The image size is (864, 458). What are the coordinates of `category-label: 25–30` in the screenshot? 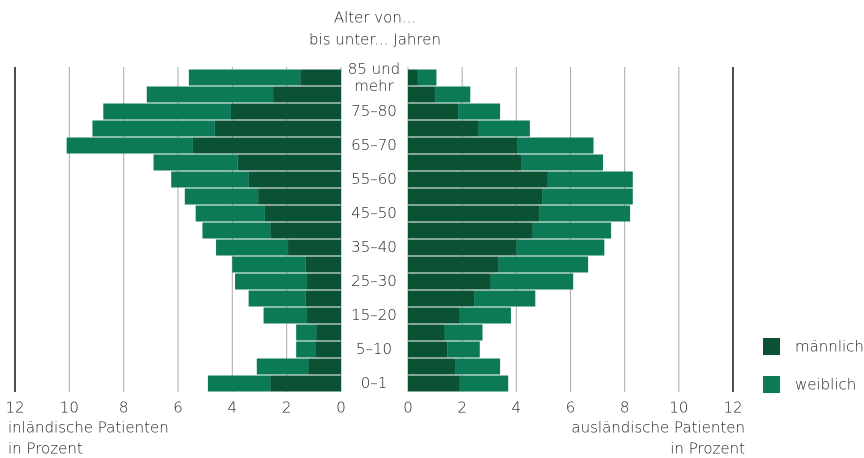 It's located at (374, 280).